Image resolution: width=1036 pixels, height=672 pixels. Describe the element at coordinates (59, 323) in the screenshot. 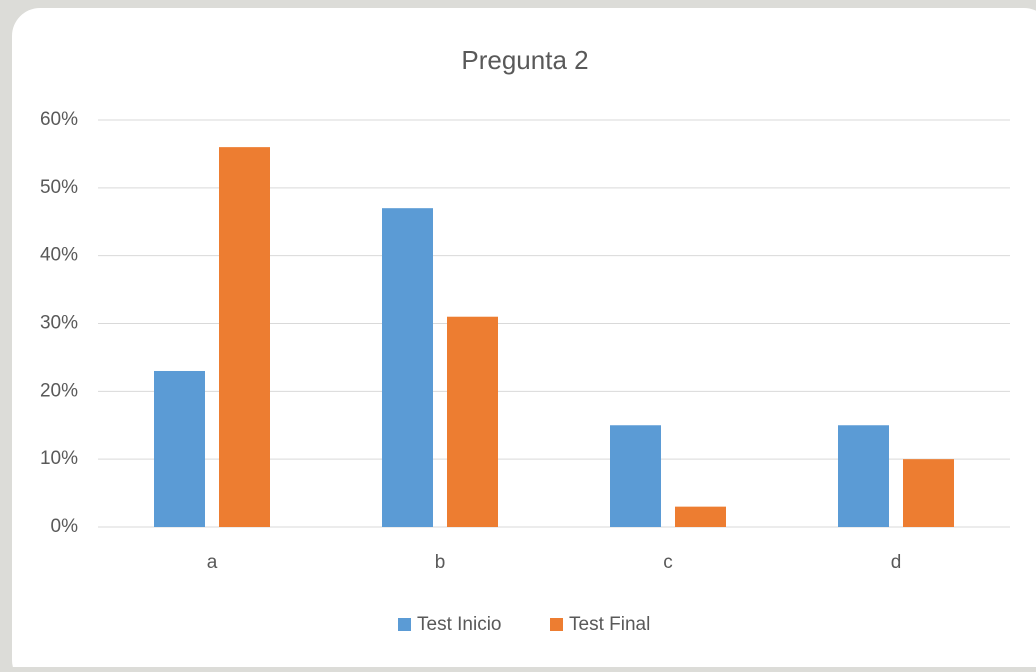

I see `y-tick-label: 30%` at that location.